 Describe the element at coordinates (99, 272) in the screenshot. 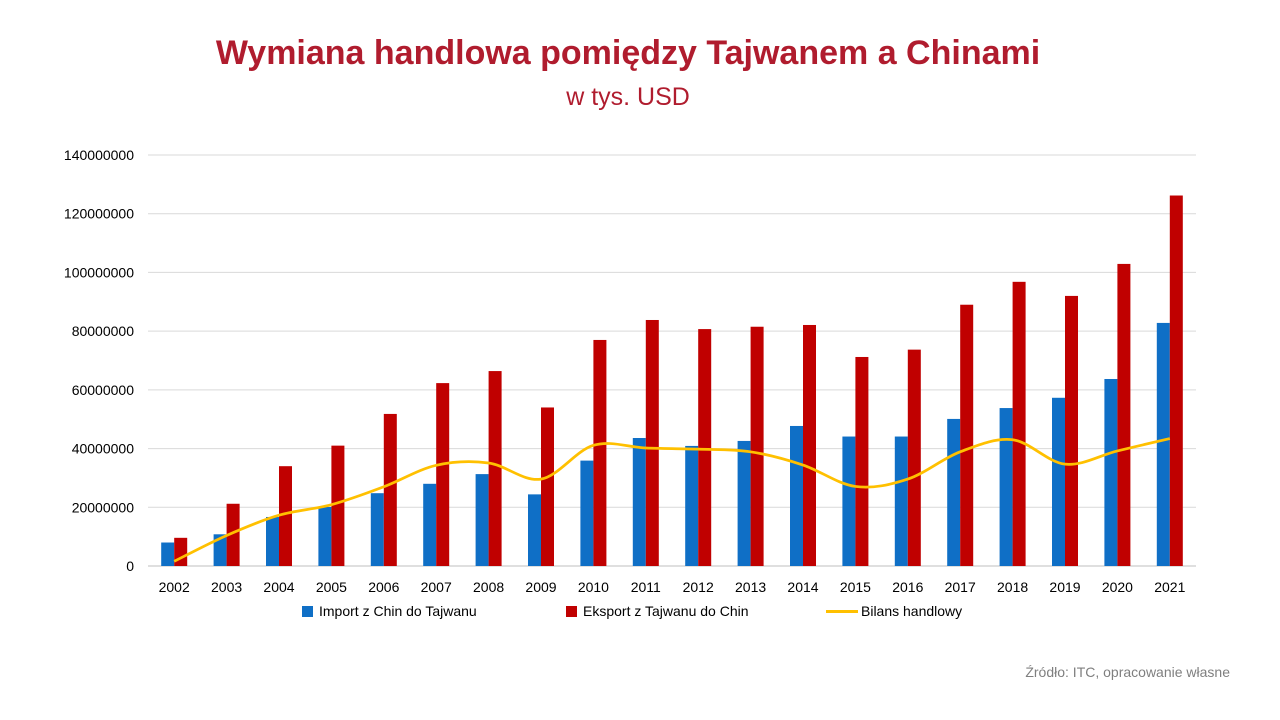

I see `y-tick-label: 100000000` at that location.